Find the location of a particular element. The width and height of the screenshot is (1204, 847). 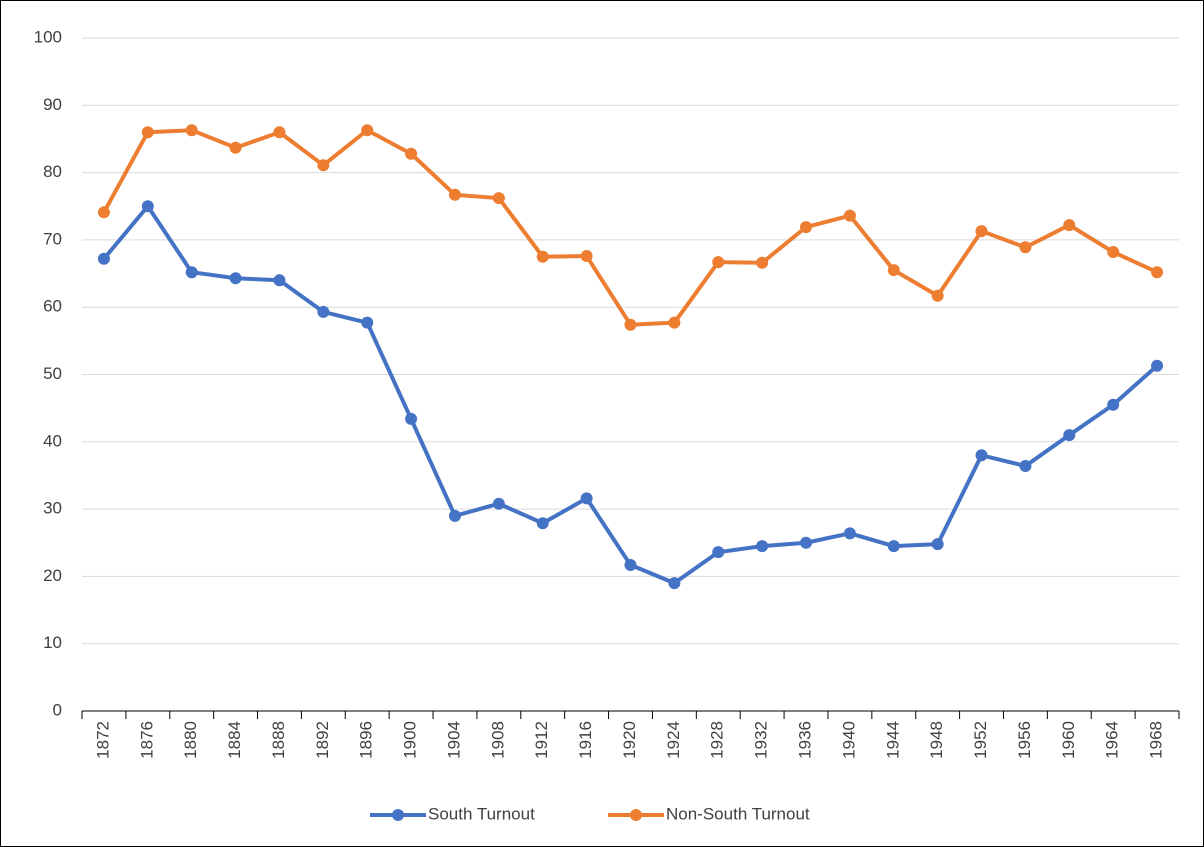

x-tick-label: 1940 is located at coordinates (848, 740).